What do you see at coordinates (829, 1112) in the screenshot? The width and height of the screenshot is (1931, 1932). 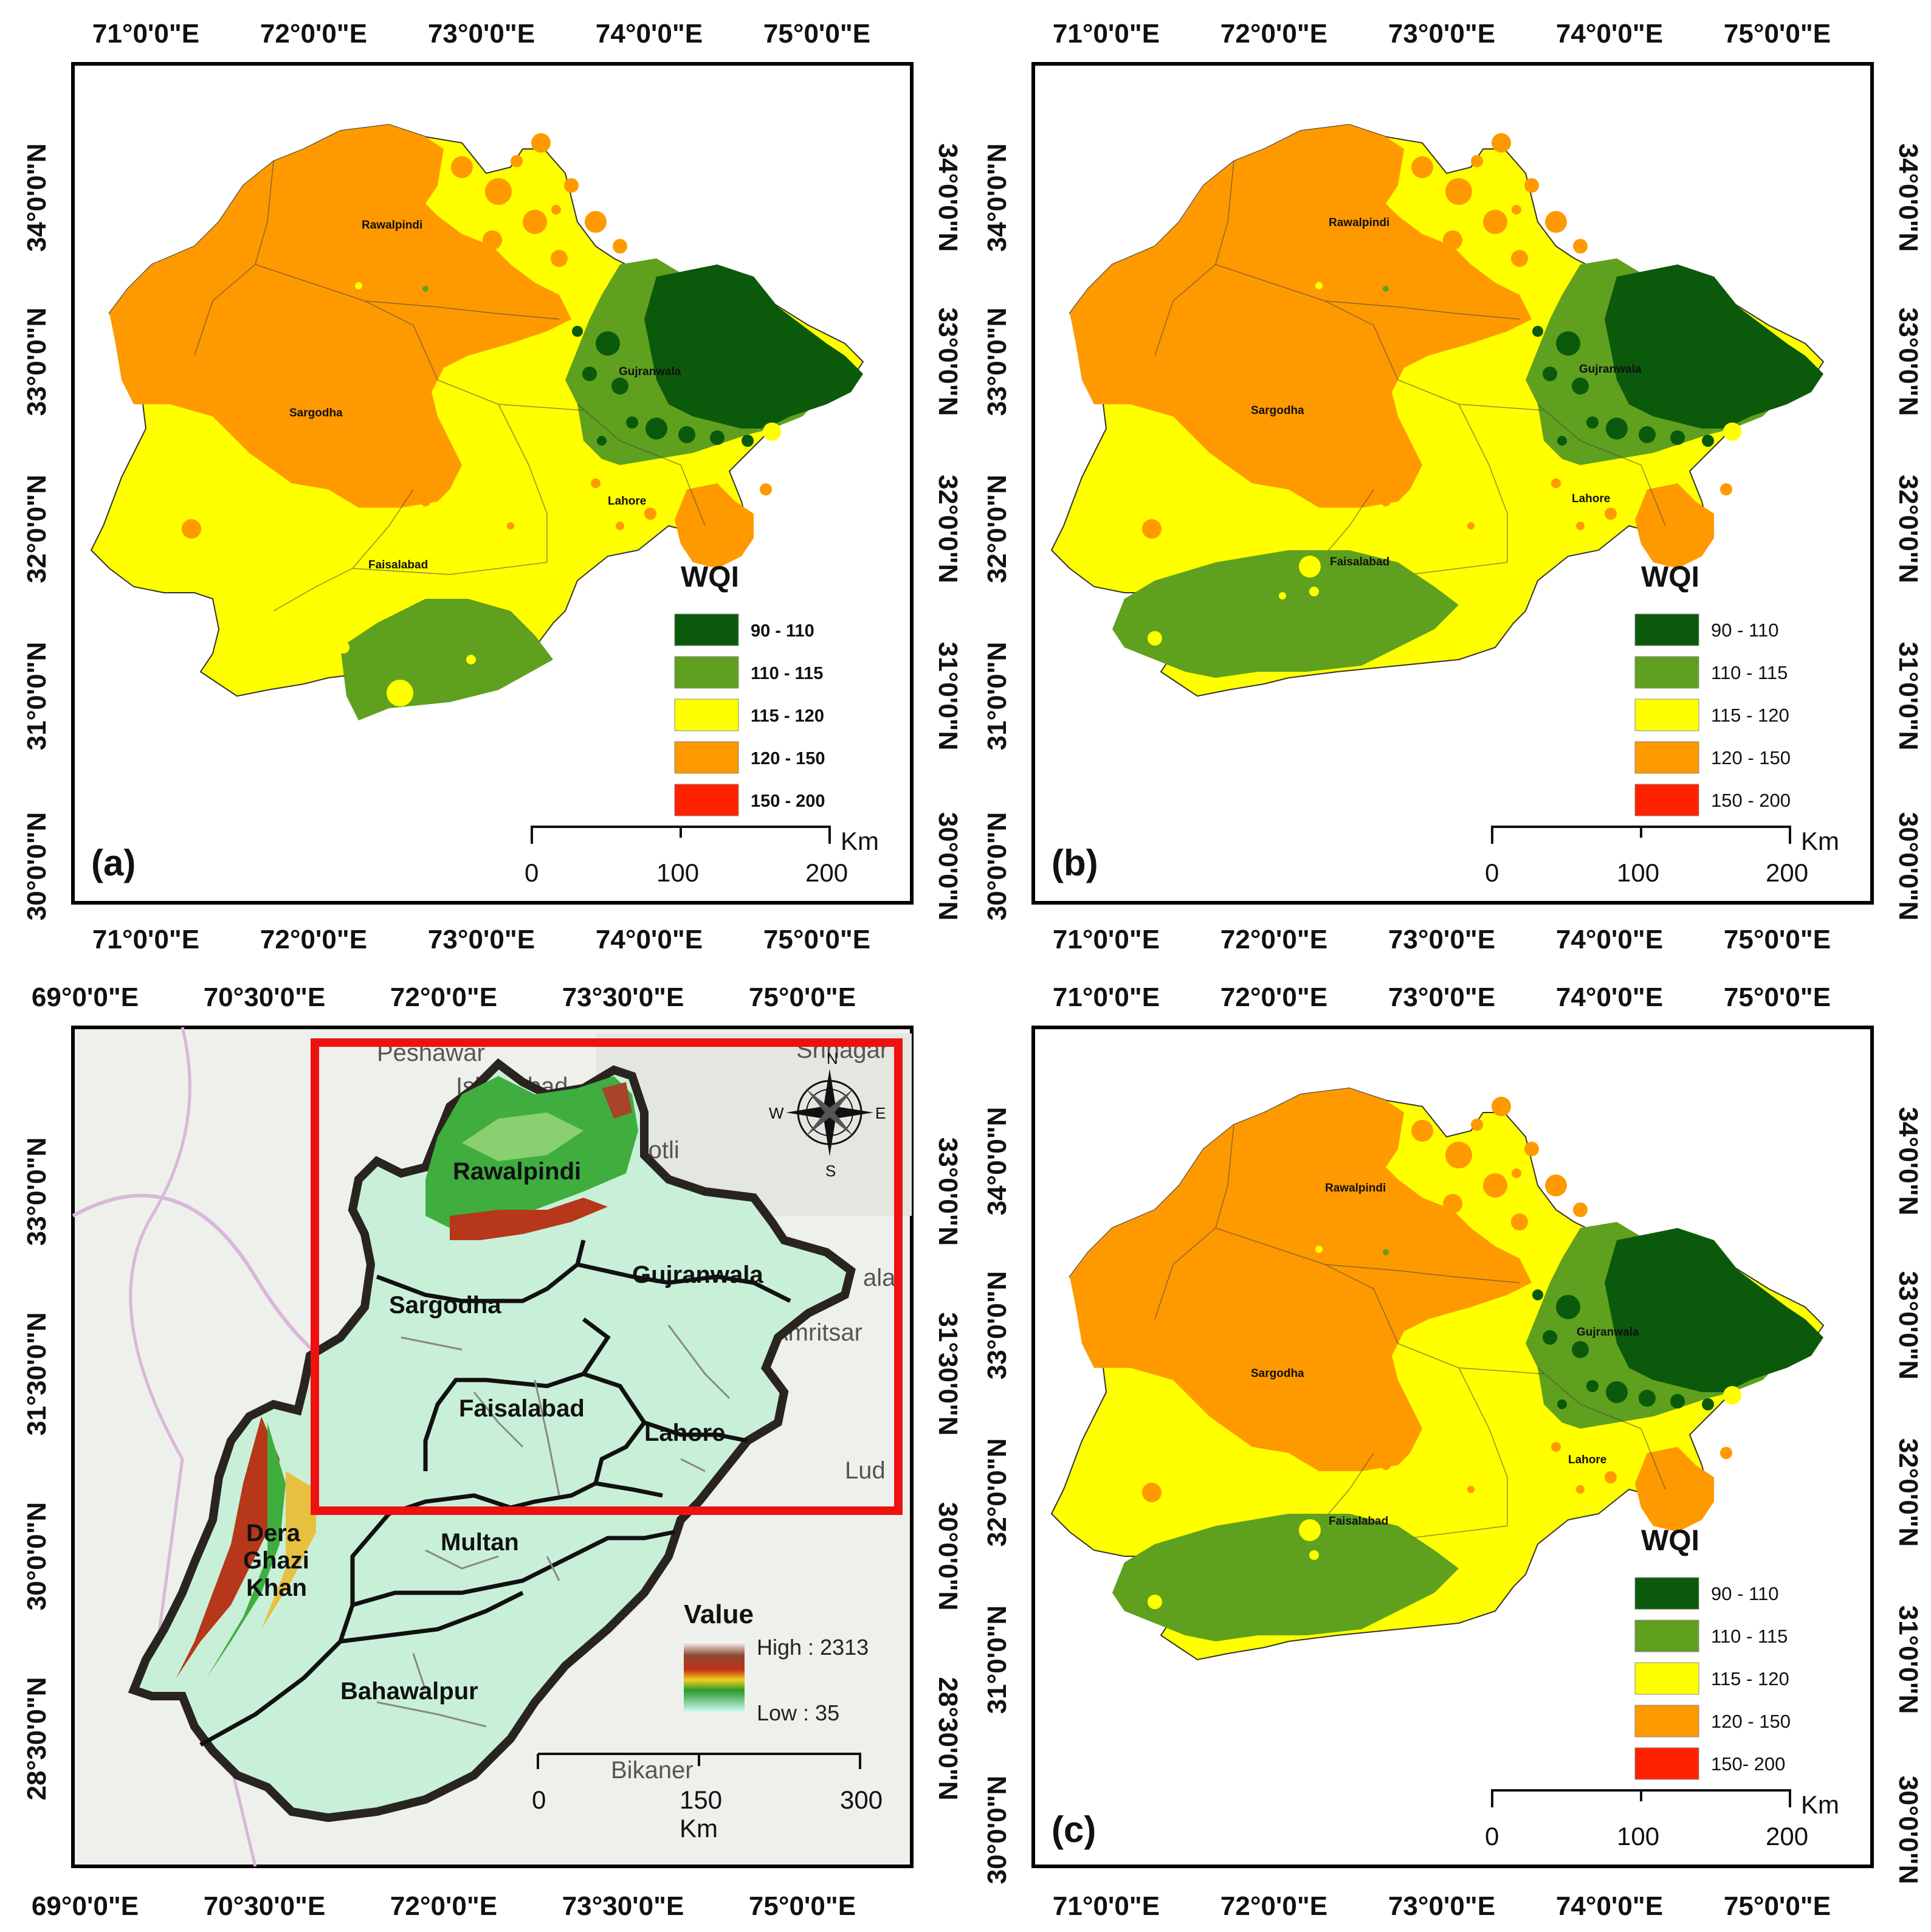 I see `compass-rose-icon` at bounding box center [829, 1112].